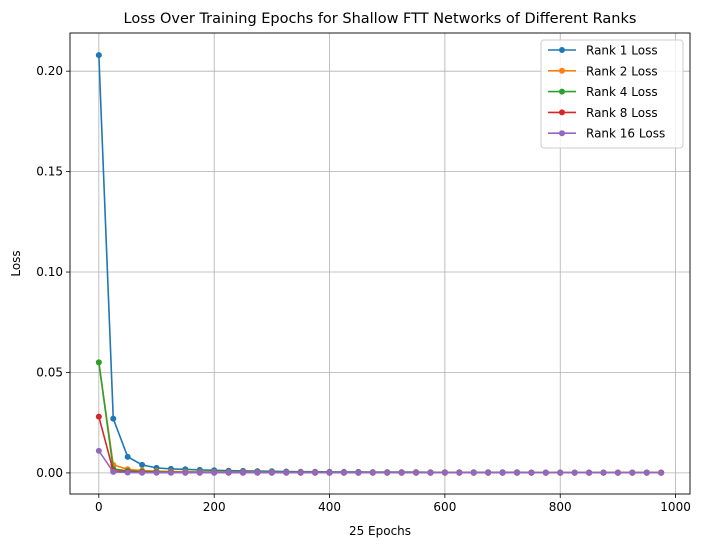 This screenshot has height=547, width=703. I want to click on legend-label: Rank 4 Loss, so click(622, 92).